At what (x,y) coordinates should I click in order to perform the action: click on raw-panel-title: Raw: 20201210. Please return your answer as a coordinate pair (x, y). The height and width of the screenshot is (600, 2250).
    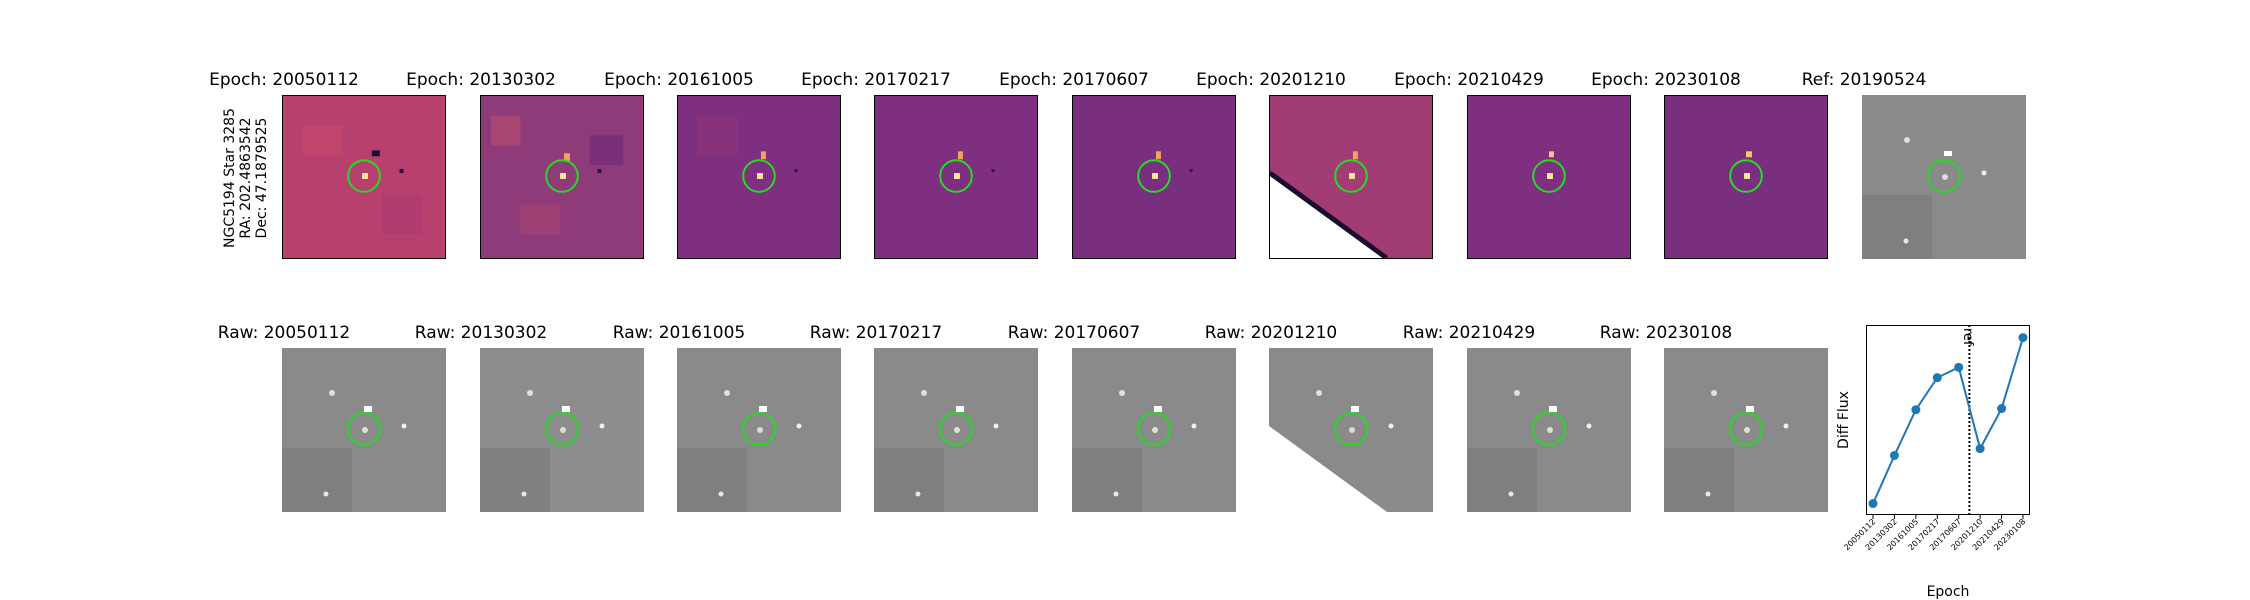
    Looking at the image, I should click on (1271, 333).